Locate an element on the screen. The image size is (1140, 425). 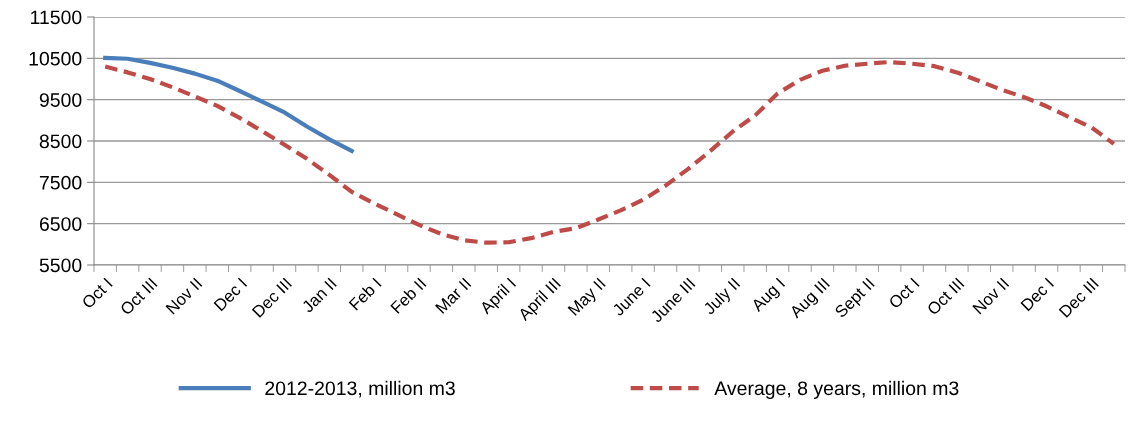
y-tick-label: 10500 is located at coordinates (55, 58).